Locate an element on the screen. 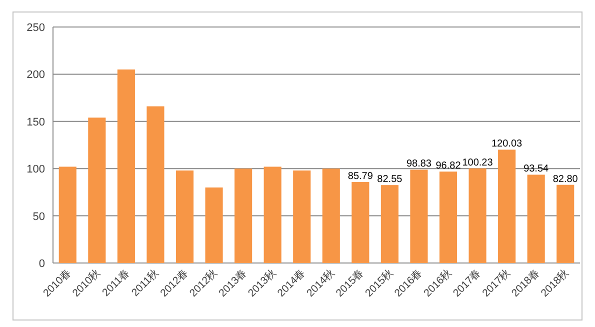 The height and width of the screenshot is (327, 595). data-label: 82.55 is located at coordinates (390, 180).